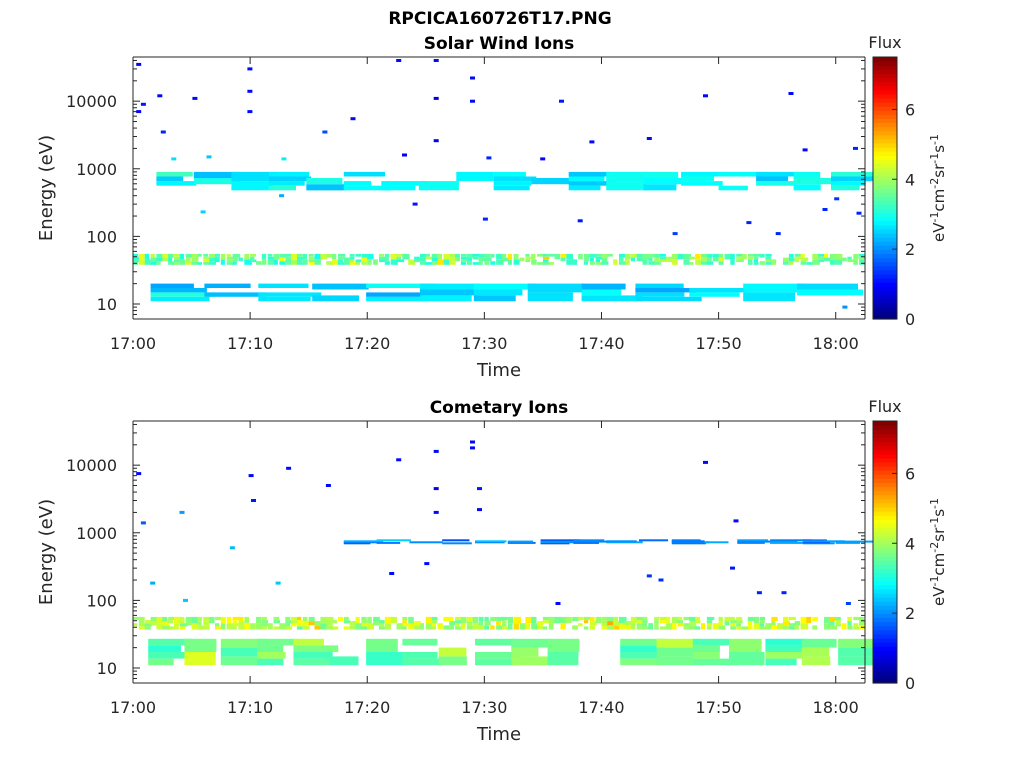 The height and width of the screenshot is (768, 1024). What do you see at coordinates (367, 343) in the screenshot?
I see `x-tick-label: 17:20` at bounding box center [367, 343].